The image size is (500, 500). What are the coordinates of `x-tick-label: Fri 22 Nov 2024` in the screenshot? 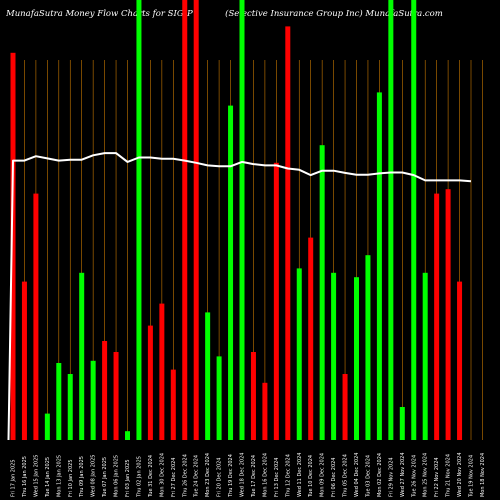 It's located at (437, 477).